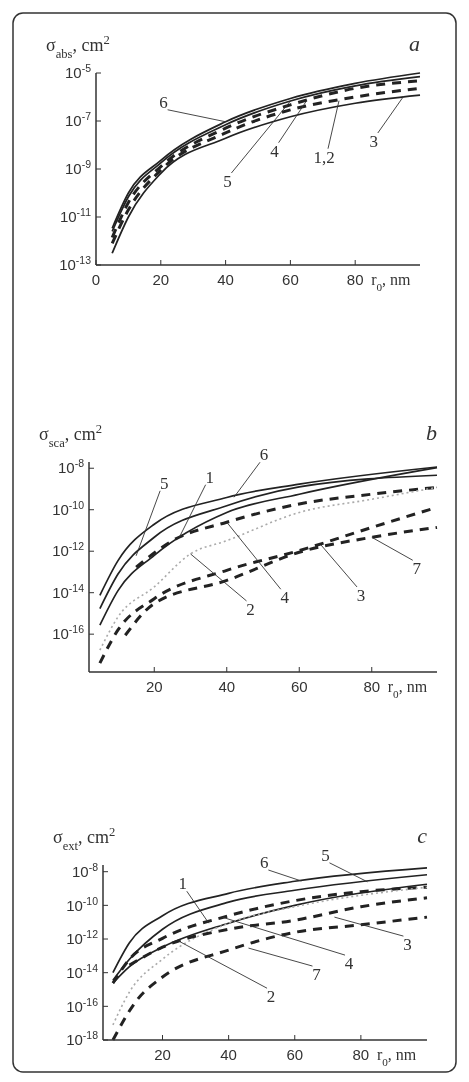 The width and height of the screenshot is (469, 1082). What do you see at coordinates (422, 835) in the screenshot?
I see `chart-title: c` at bounding box center [422, 835].